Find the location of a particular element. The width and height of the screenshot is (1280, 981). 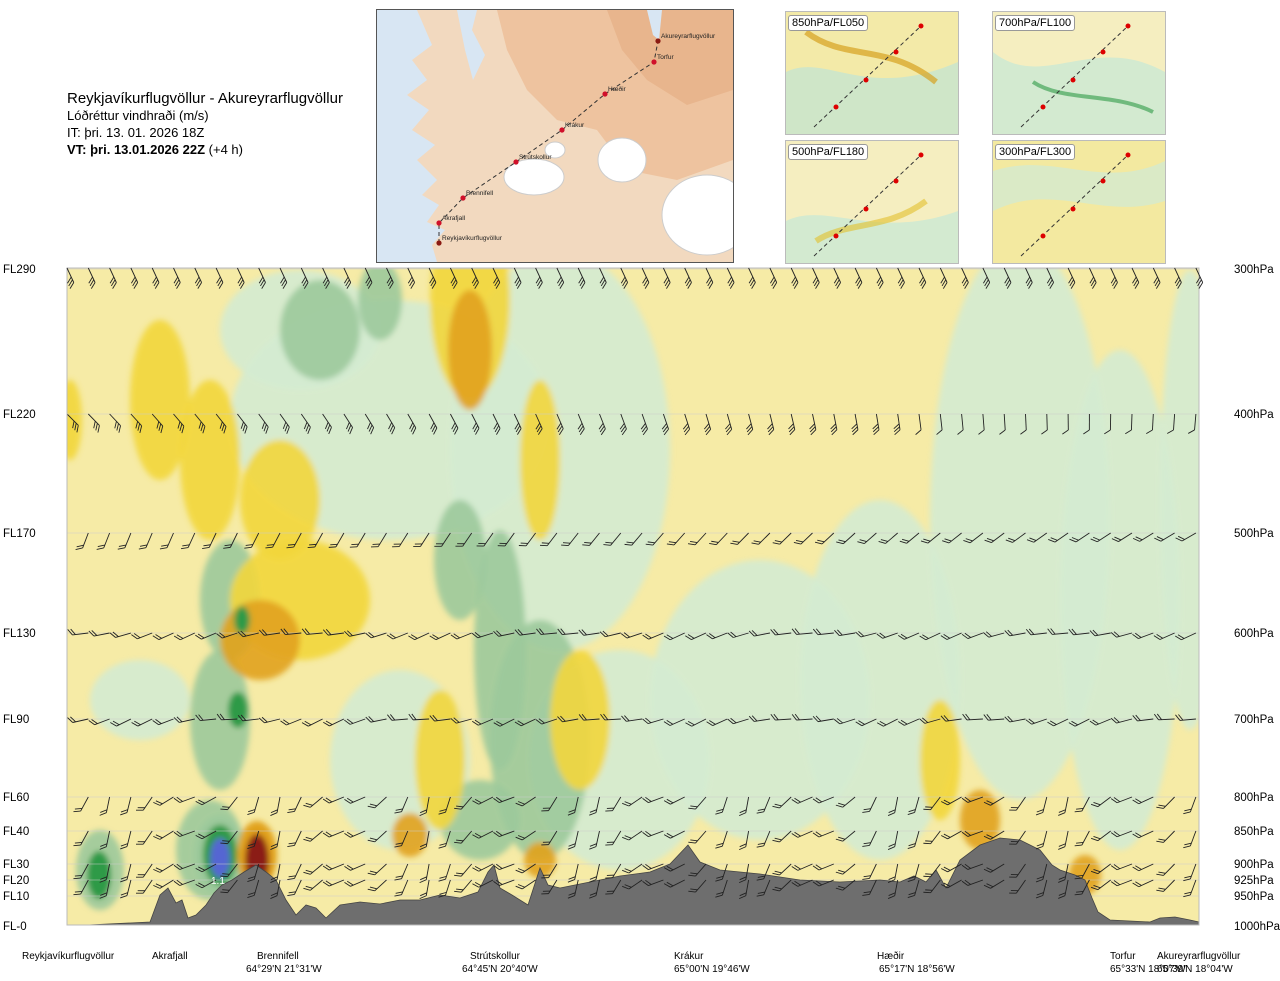

station-name: Brennifell is located at coordinates (278, 956).